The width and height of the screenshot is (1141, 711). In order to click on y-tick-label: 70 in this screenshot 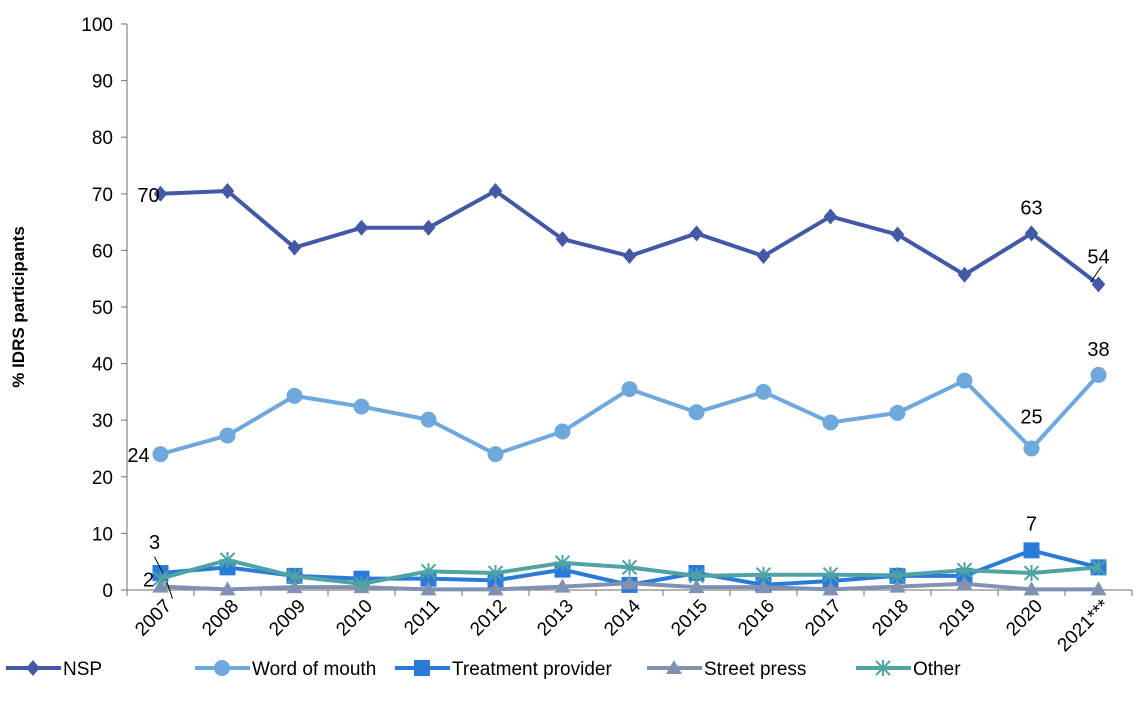, I will do `click(102, 195)`.